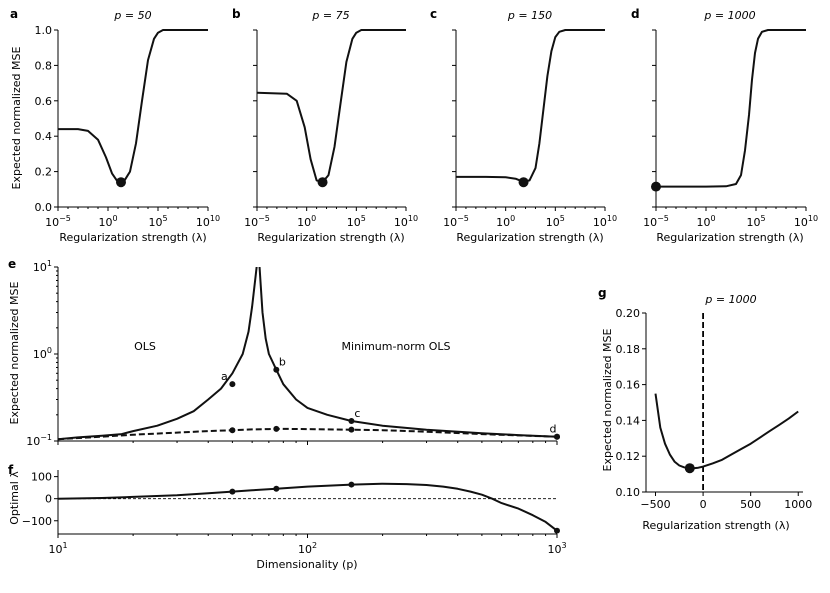 The height and width of the screenshot is (593, 830). Describe the element at coordinates (433, 14) in the screenshot. I see `panel-label-c: c` at that location.